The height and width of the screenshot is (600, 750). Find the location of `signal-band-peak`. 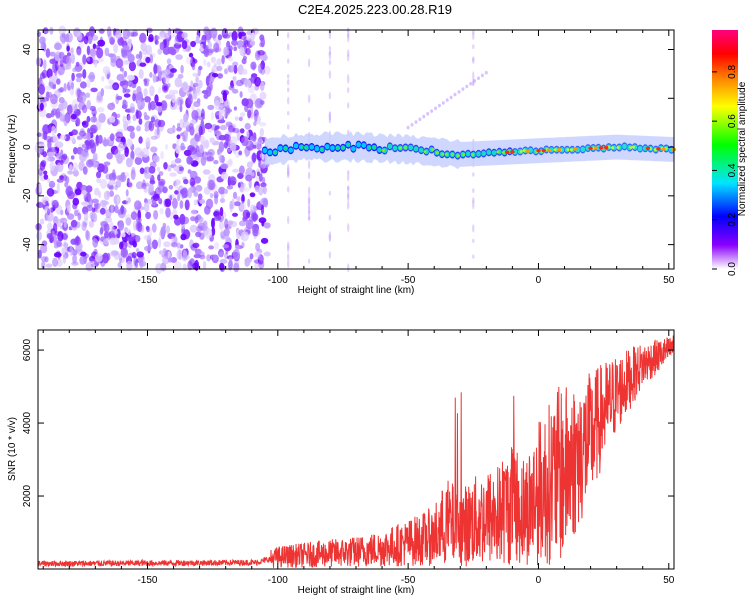

signal-band-peak is located at coordinates (575, 149).